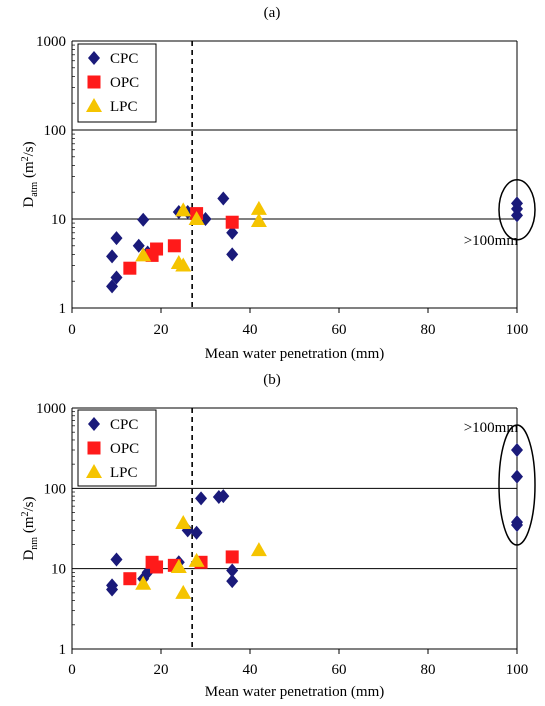 This screenshot has height=706, width=545. Describe the element at coordinates (272, 380) in the screenshot. I see `panel-label: (b)` at that location.